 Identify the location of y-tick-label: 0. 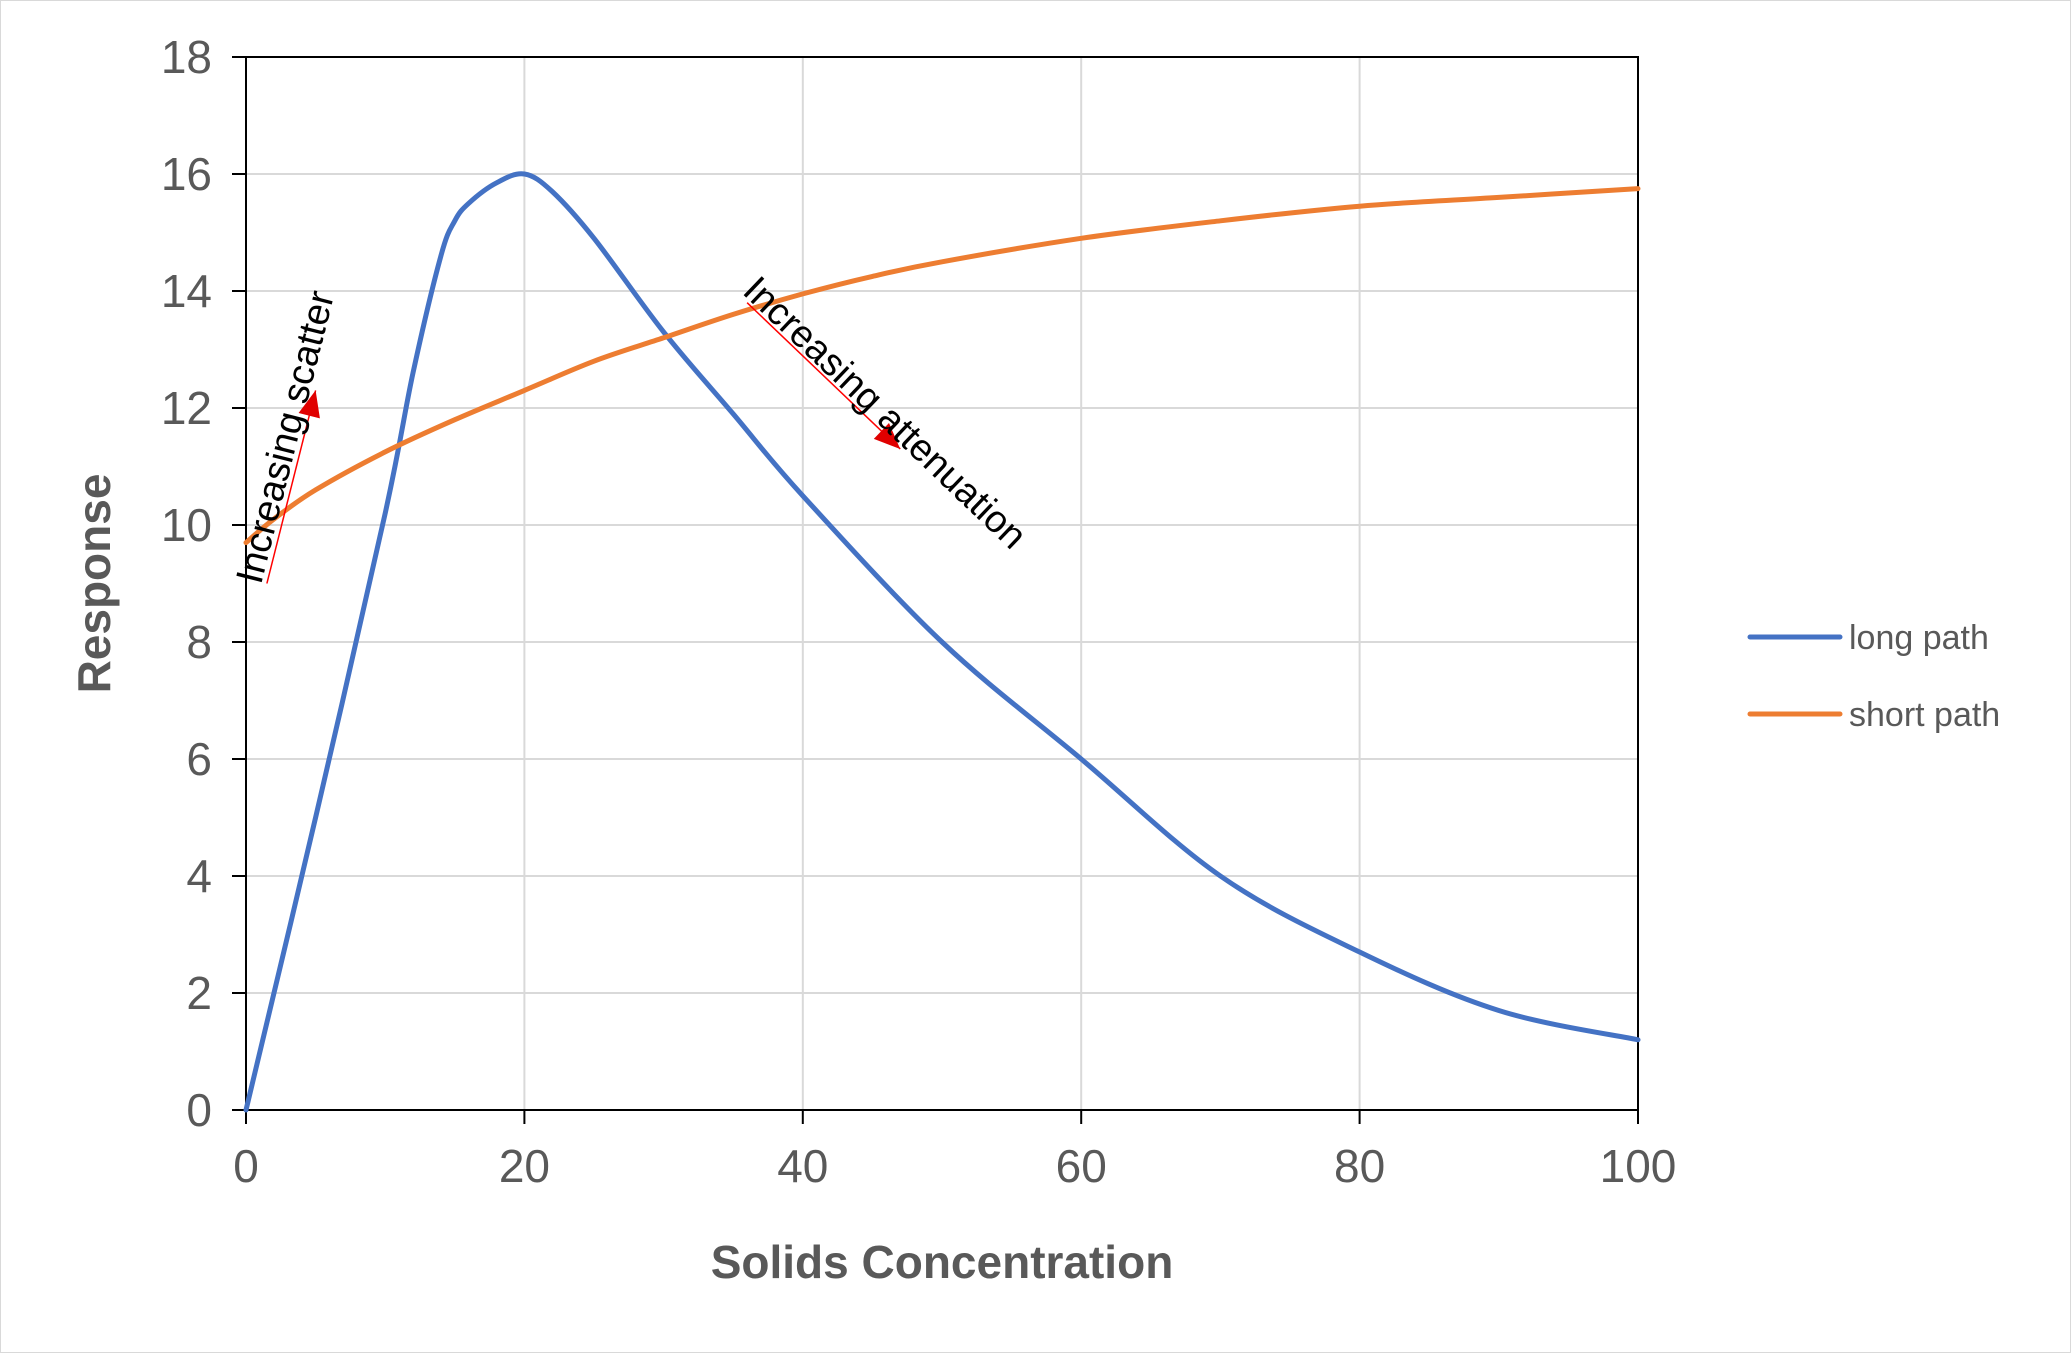
(199, 1110).